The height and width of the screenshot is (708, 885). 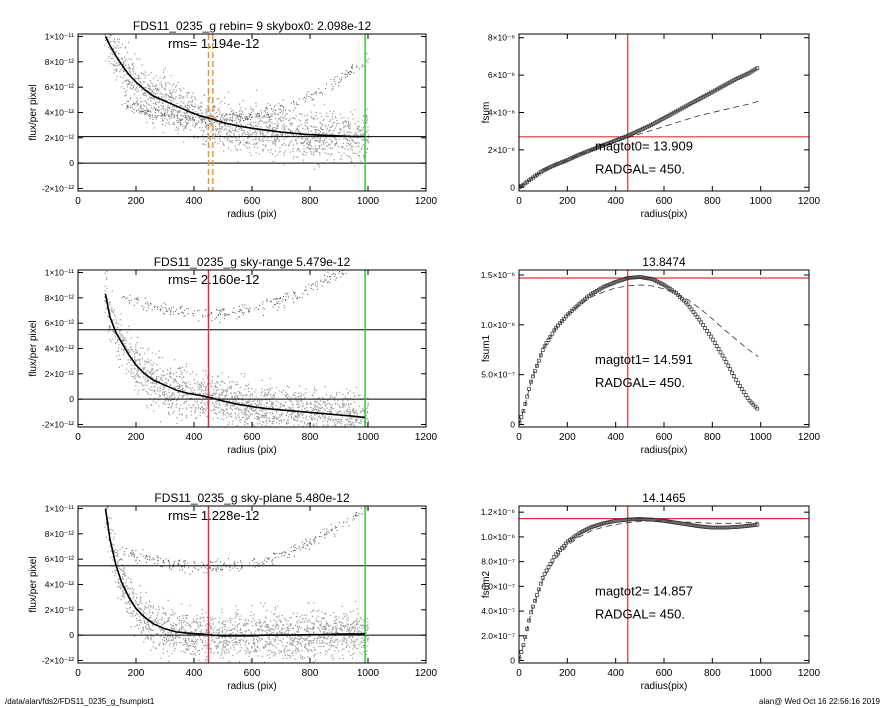 What do you see at coordinates (236, 348) in the screenshot?
I see `scatter-points` at bounding box center [236, 348].